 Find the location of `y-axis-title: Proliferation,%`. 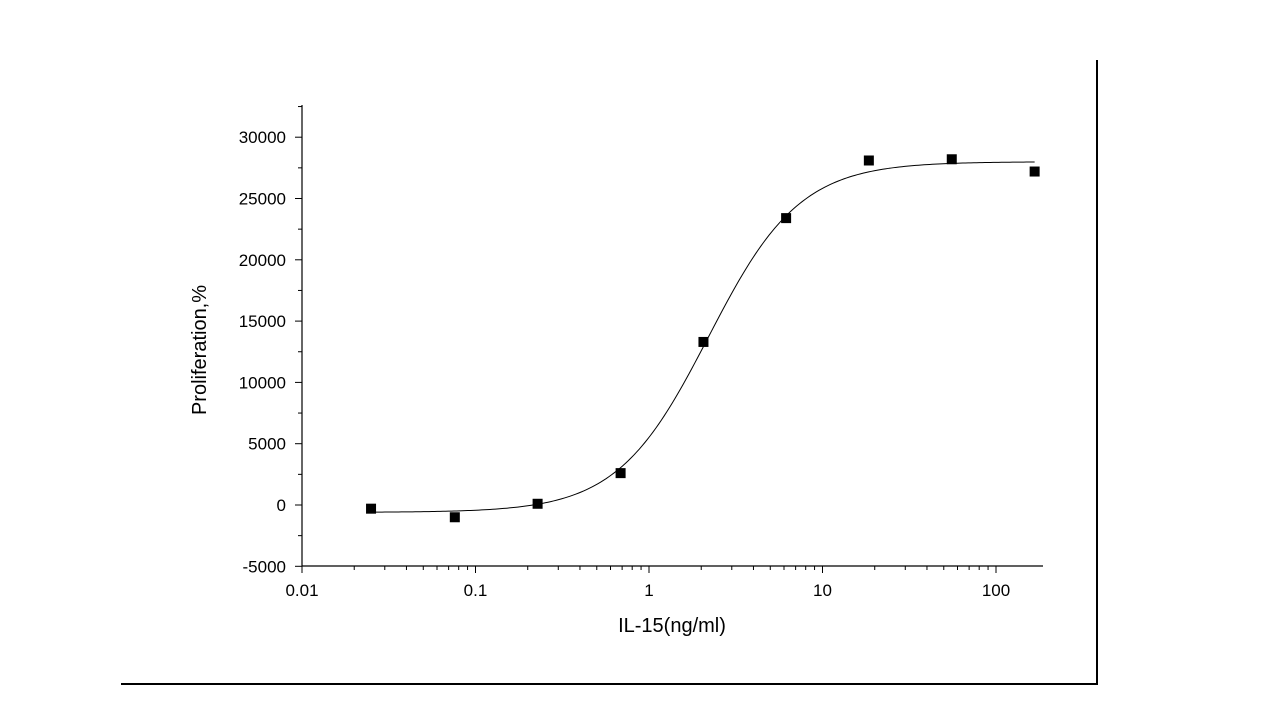

y-axis-title: Proliferation,% is located at coordinates (200, 350).